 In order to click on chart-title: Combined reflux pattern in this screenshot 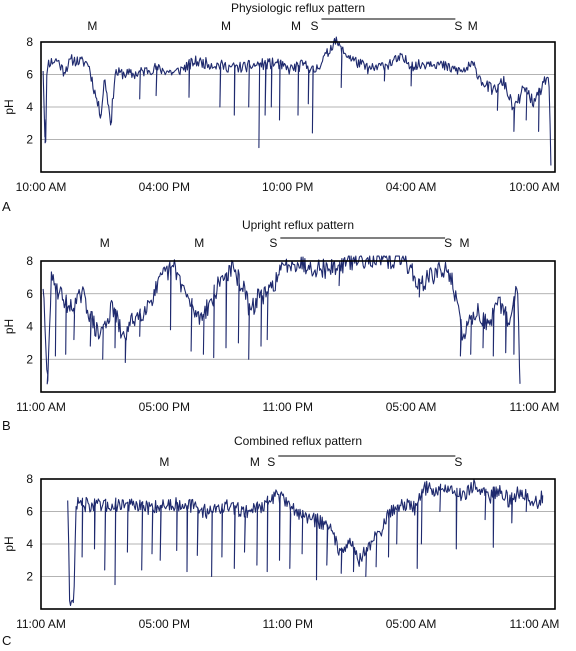, I will do `click(298, 441)`.